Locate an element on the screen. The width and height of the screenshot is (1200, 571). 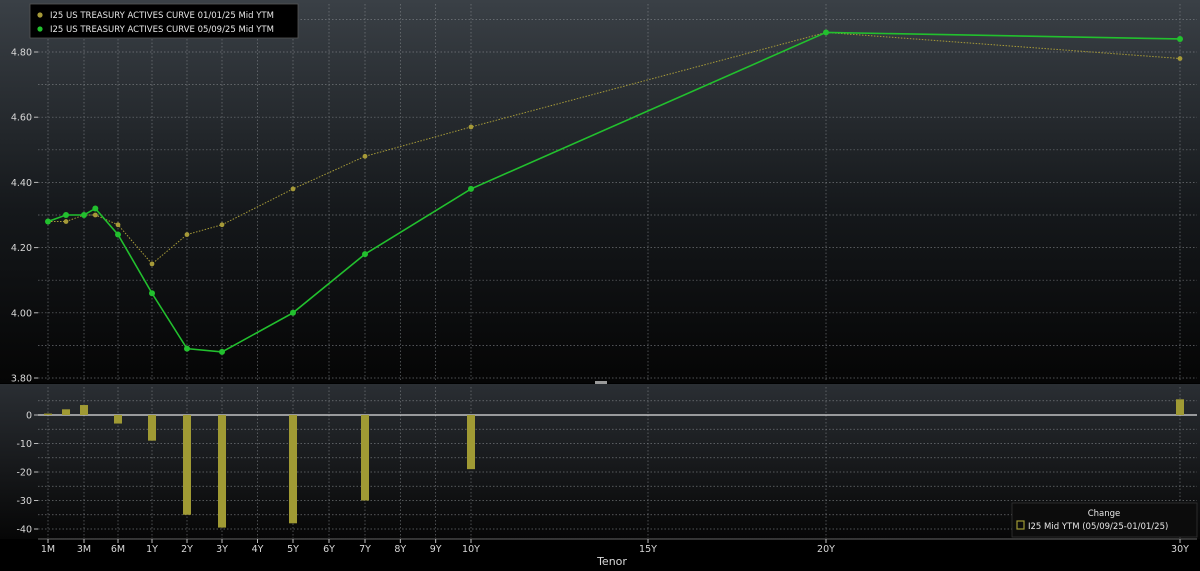
top-ytick-label: 4.00 is located at coordinates (21, 313).